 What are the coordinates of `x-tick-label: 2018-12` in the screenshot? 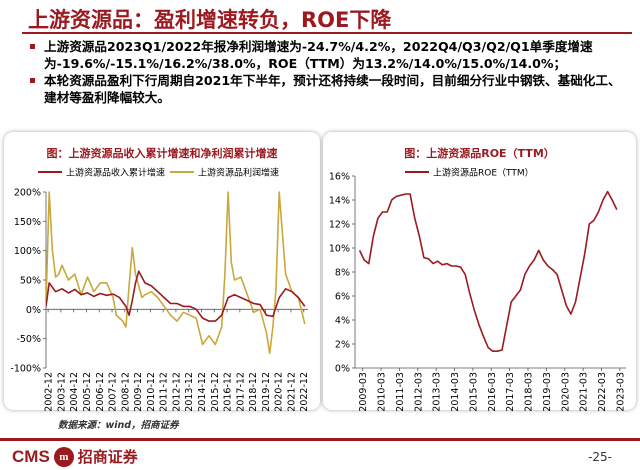 It's located at (253, 392).